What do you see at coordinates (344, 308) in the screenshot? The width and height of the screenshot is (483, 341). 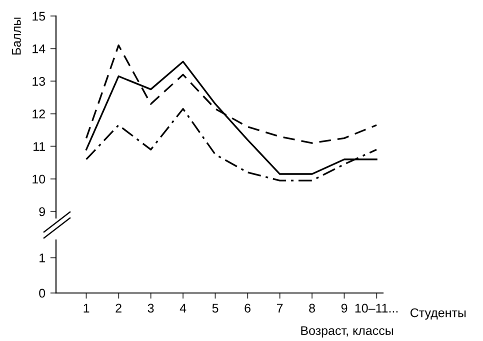 I see `x-tick-label: 9` at bounding box center [344, 308].